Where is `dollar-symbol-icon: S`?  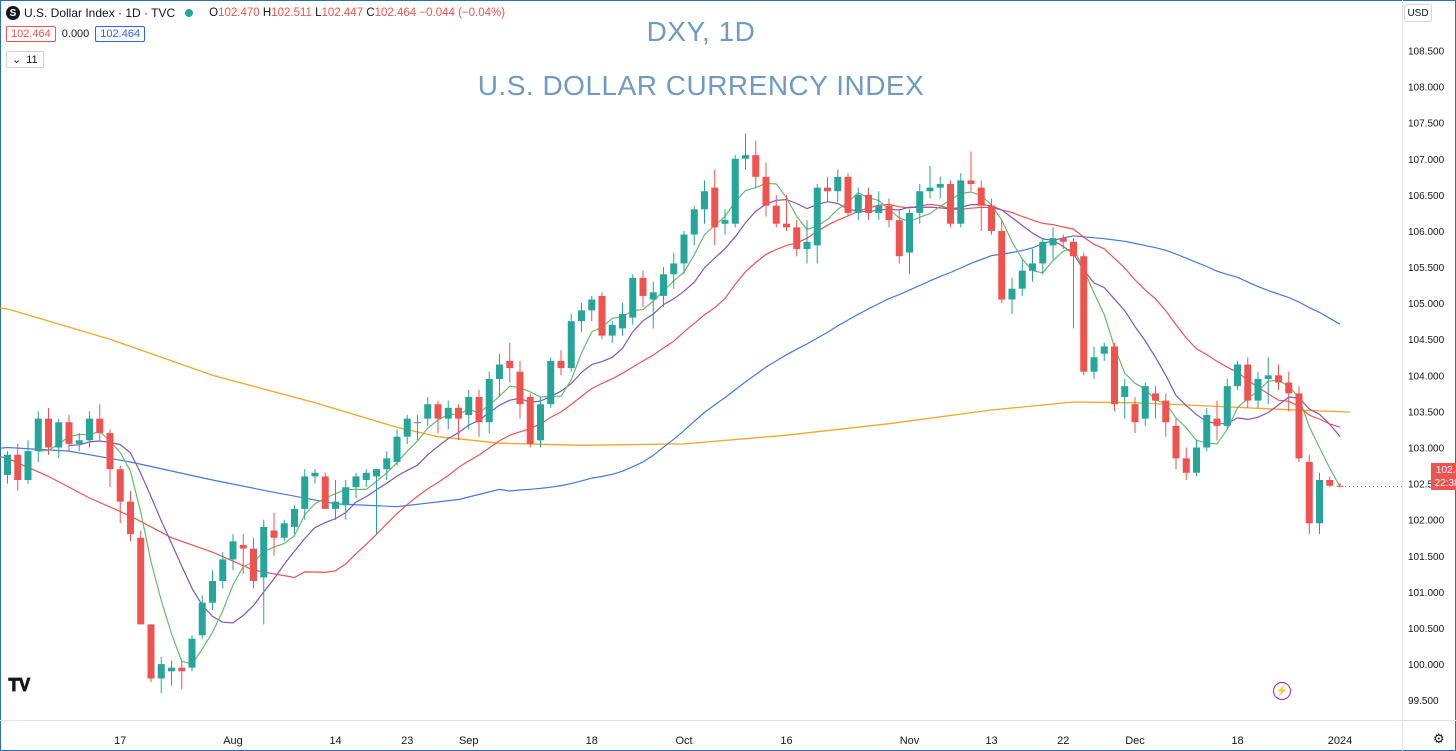 dollar-symbol-icon: S is located at coordinates (13, 13).